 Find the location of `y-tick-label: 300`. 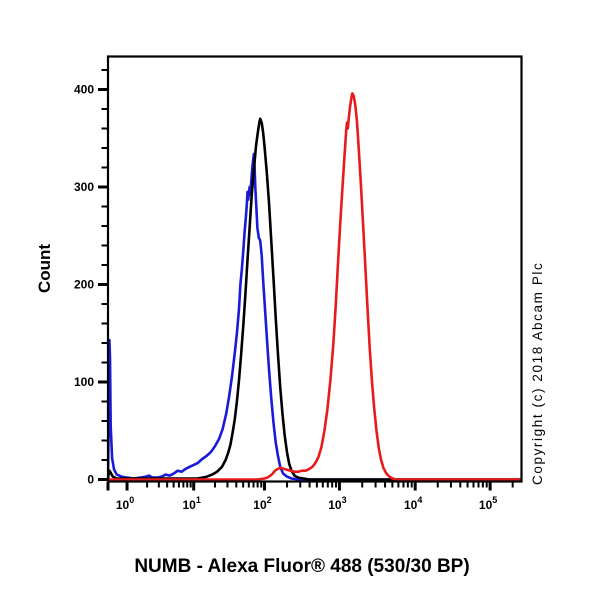

y-tick-label: 300 is located at coordinates (84, 187).